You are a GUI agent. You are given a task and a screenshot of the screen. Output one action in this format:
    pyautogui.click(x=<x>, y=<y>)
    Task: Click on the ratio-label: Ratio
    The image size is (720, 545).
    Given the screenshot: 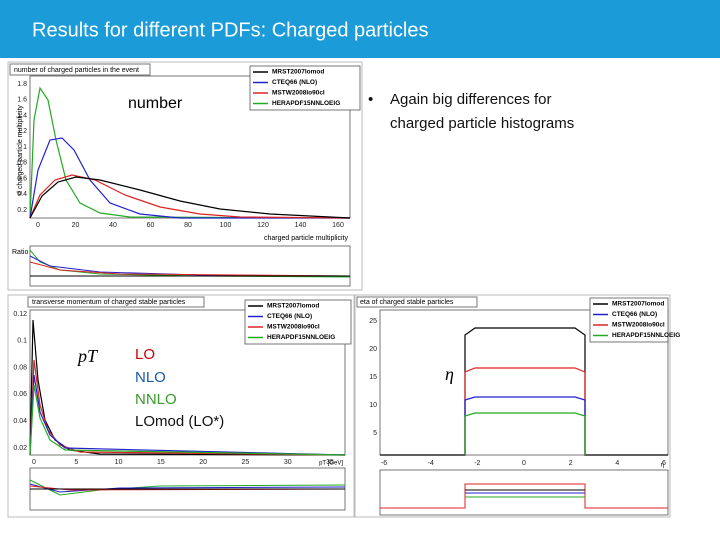 What is the action you would take?
    pyautogui.click(x=20, y=252)
    